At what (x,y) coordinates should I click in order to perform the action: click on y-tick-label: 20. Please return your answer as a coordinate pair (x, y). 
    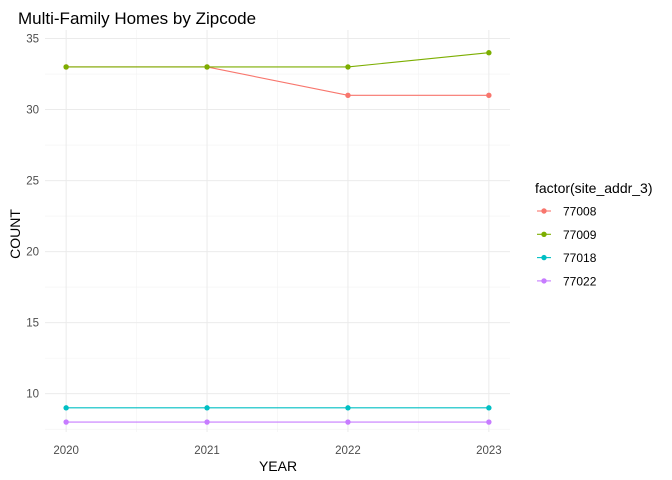
    Looking at the image, I should click on (32, 253).